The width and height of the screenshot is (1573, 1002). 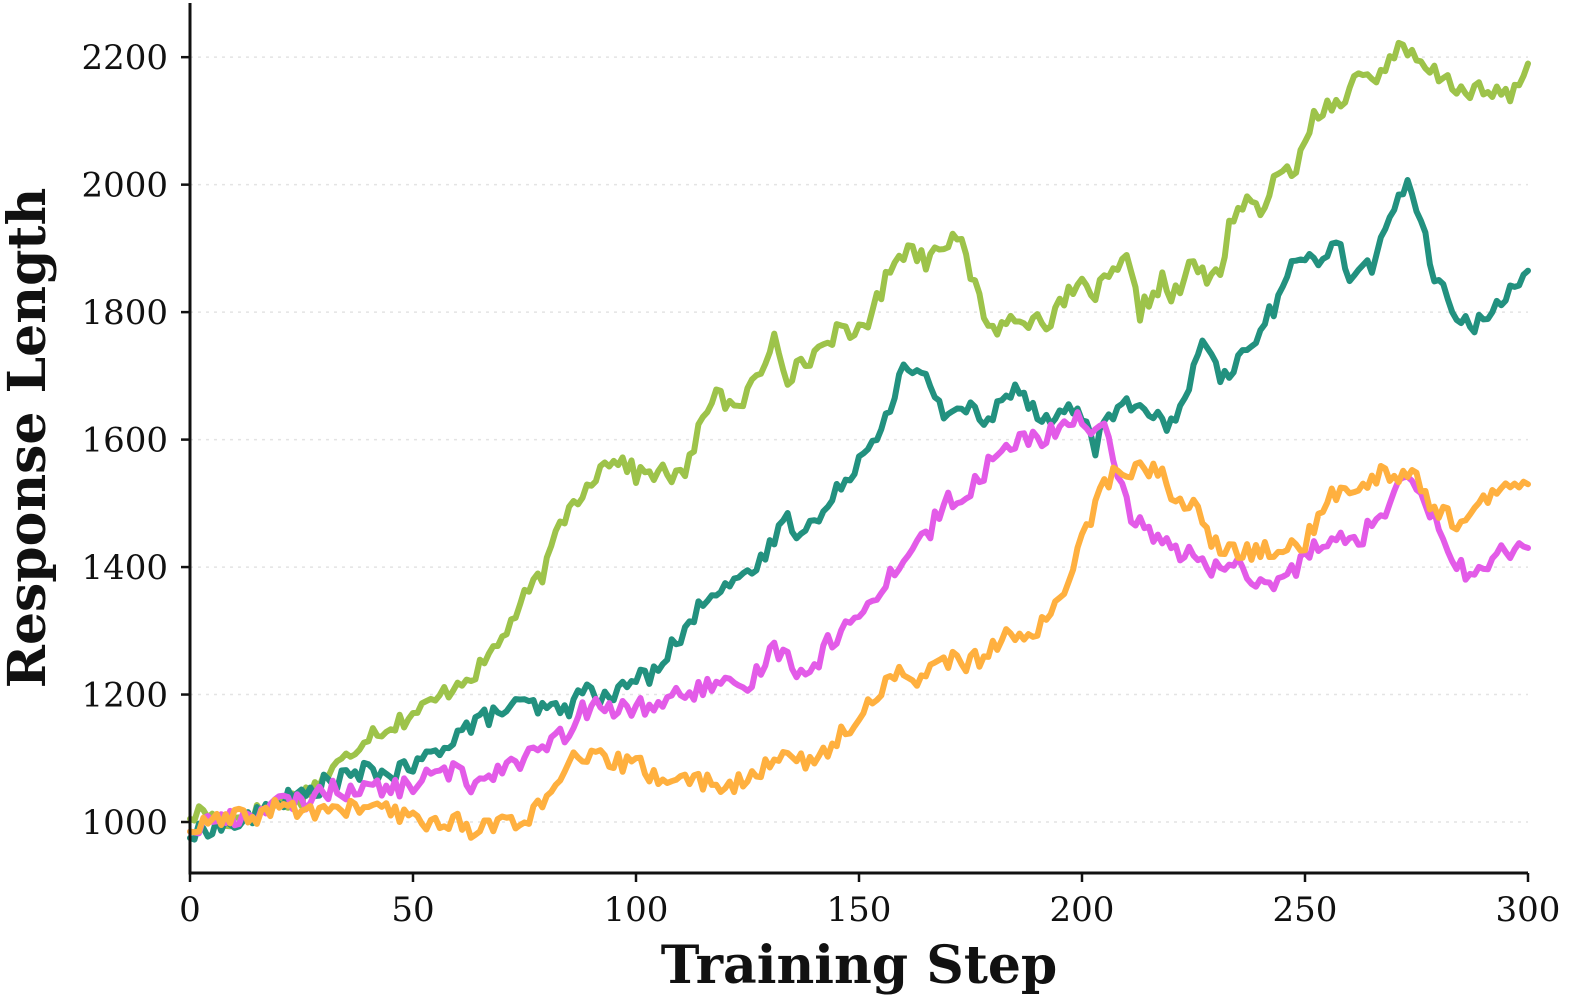 I want to click on y-tick-label-1400: 1400, so click(x=124, y=568).